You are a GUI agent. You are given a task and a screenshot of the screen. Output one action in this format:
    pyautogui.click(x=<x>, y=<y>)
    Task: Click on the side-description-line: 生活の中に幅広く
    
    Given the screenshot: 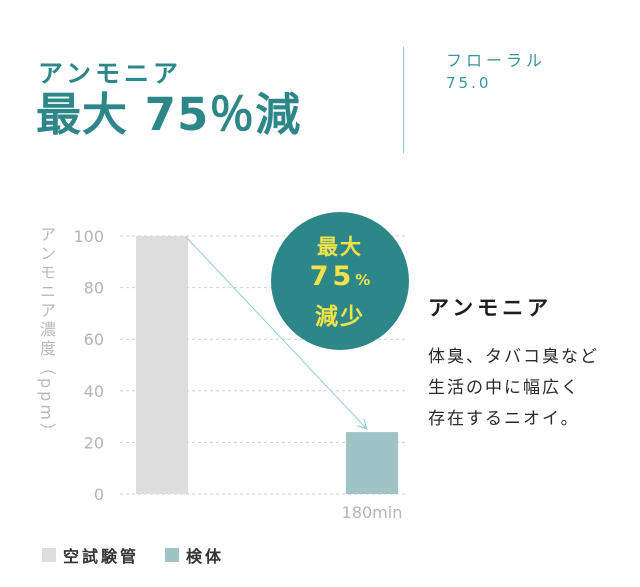 What is the action you would take?
    pyautogui.click(x=504, y=388)
    